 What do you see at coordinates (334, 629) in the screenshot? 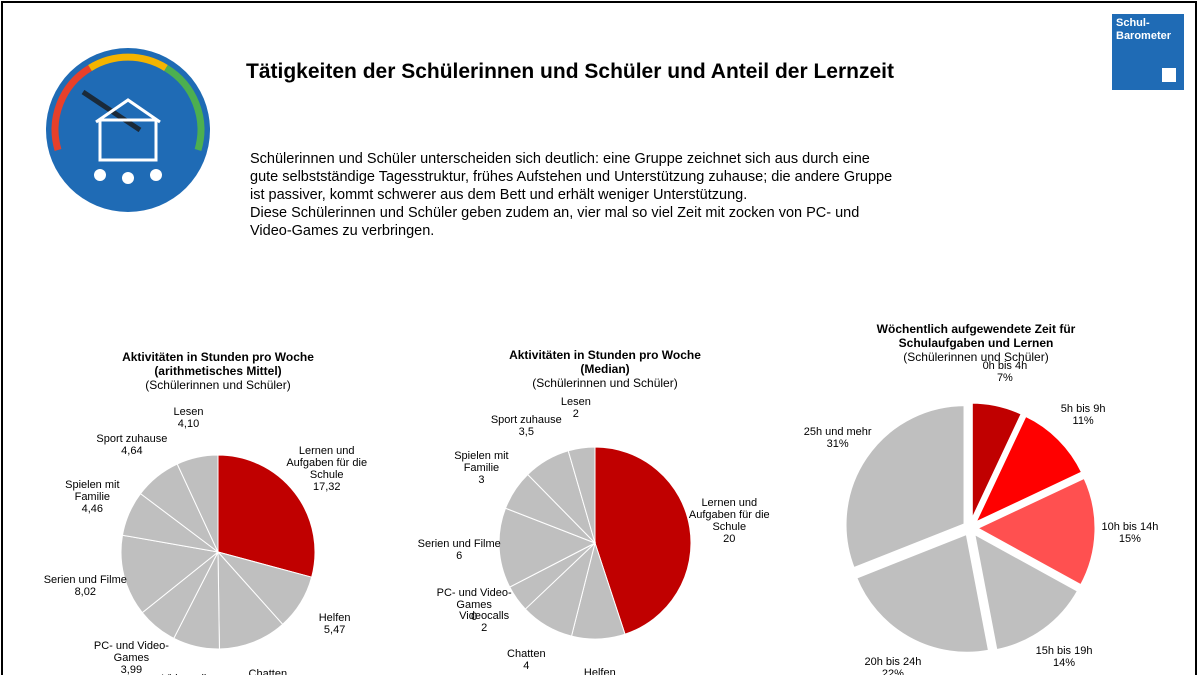
I see `value-label: 5,47` at bounding box center [334, 629].